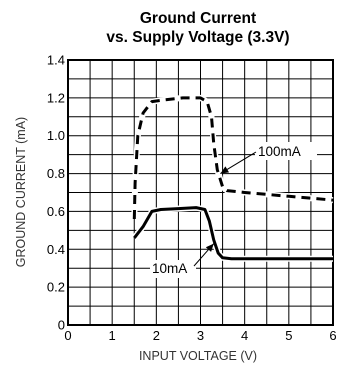 Image resolution: width=344 pixels, height=370 pixels. Describe the element at coordinates (67, 335) in the screenshot. I see `x-tick-label: 0` at that location.